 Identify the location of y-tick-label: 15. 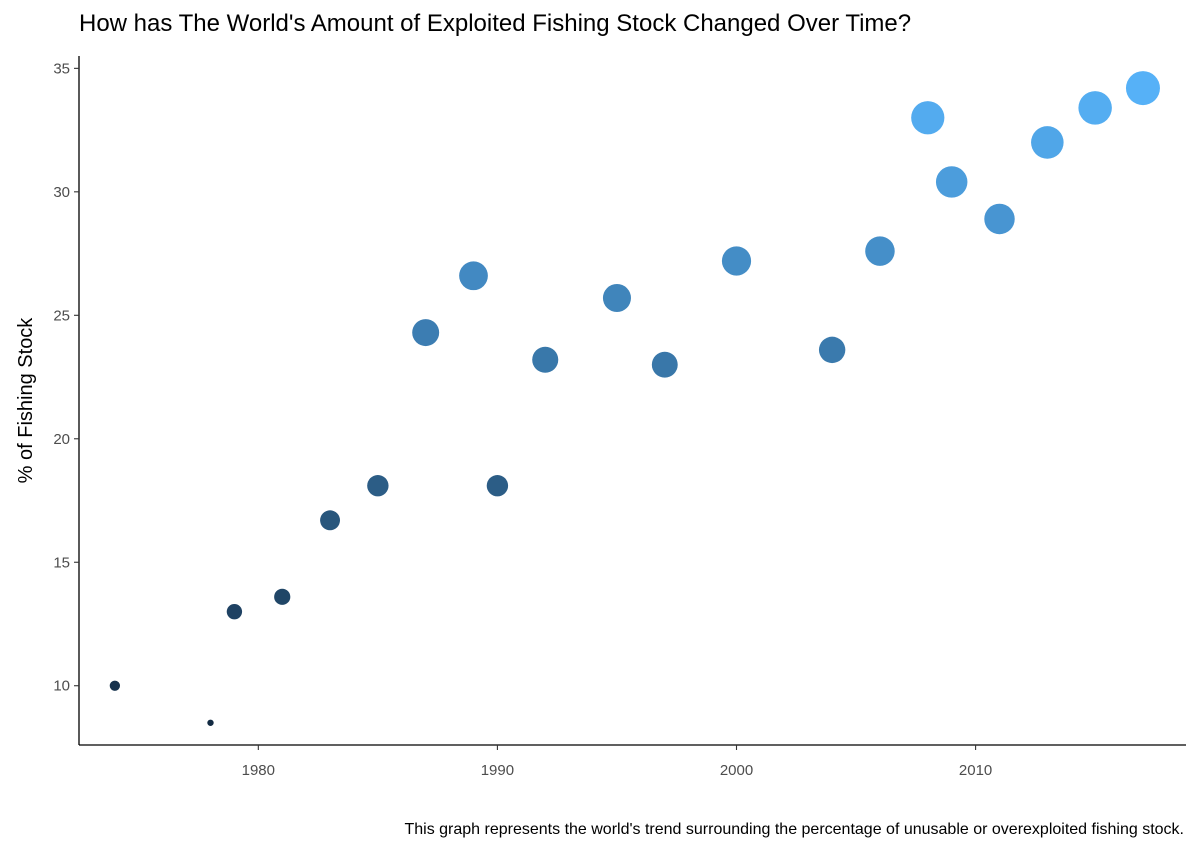
(61, 562).